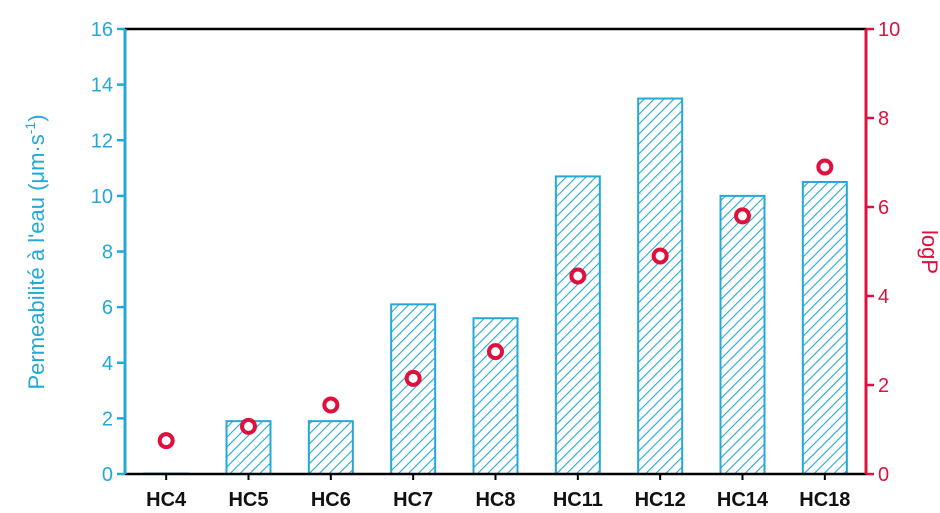 The height and width of the screenshot is (513, 940). Describe the element at coordinates (660, 500) in the screenshot. I see `x-tick-label-hc12: HC12` at that location.